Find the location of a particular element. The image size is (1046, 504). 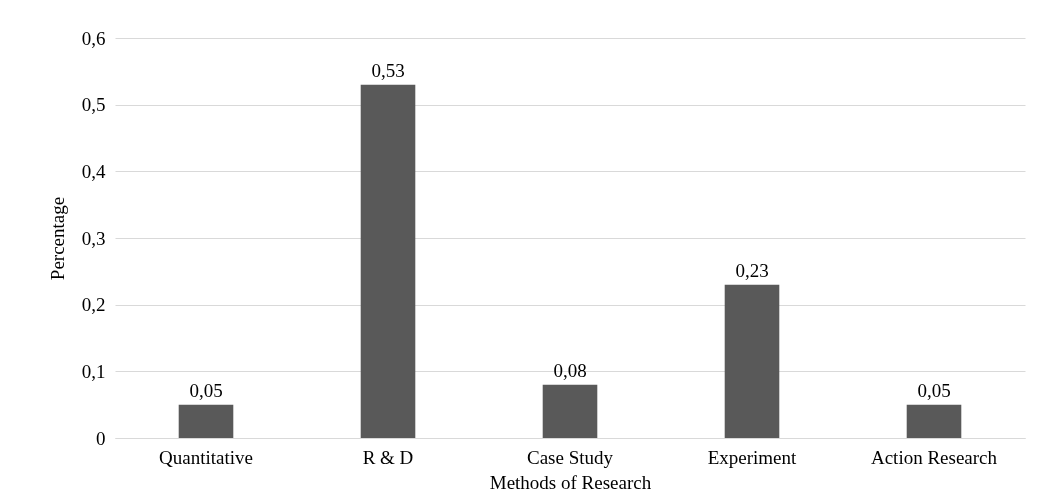

data-label: 0,08 is located at coordinates (570, 370).